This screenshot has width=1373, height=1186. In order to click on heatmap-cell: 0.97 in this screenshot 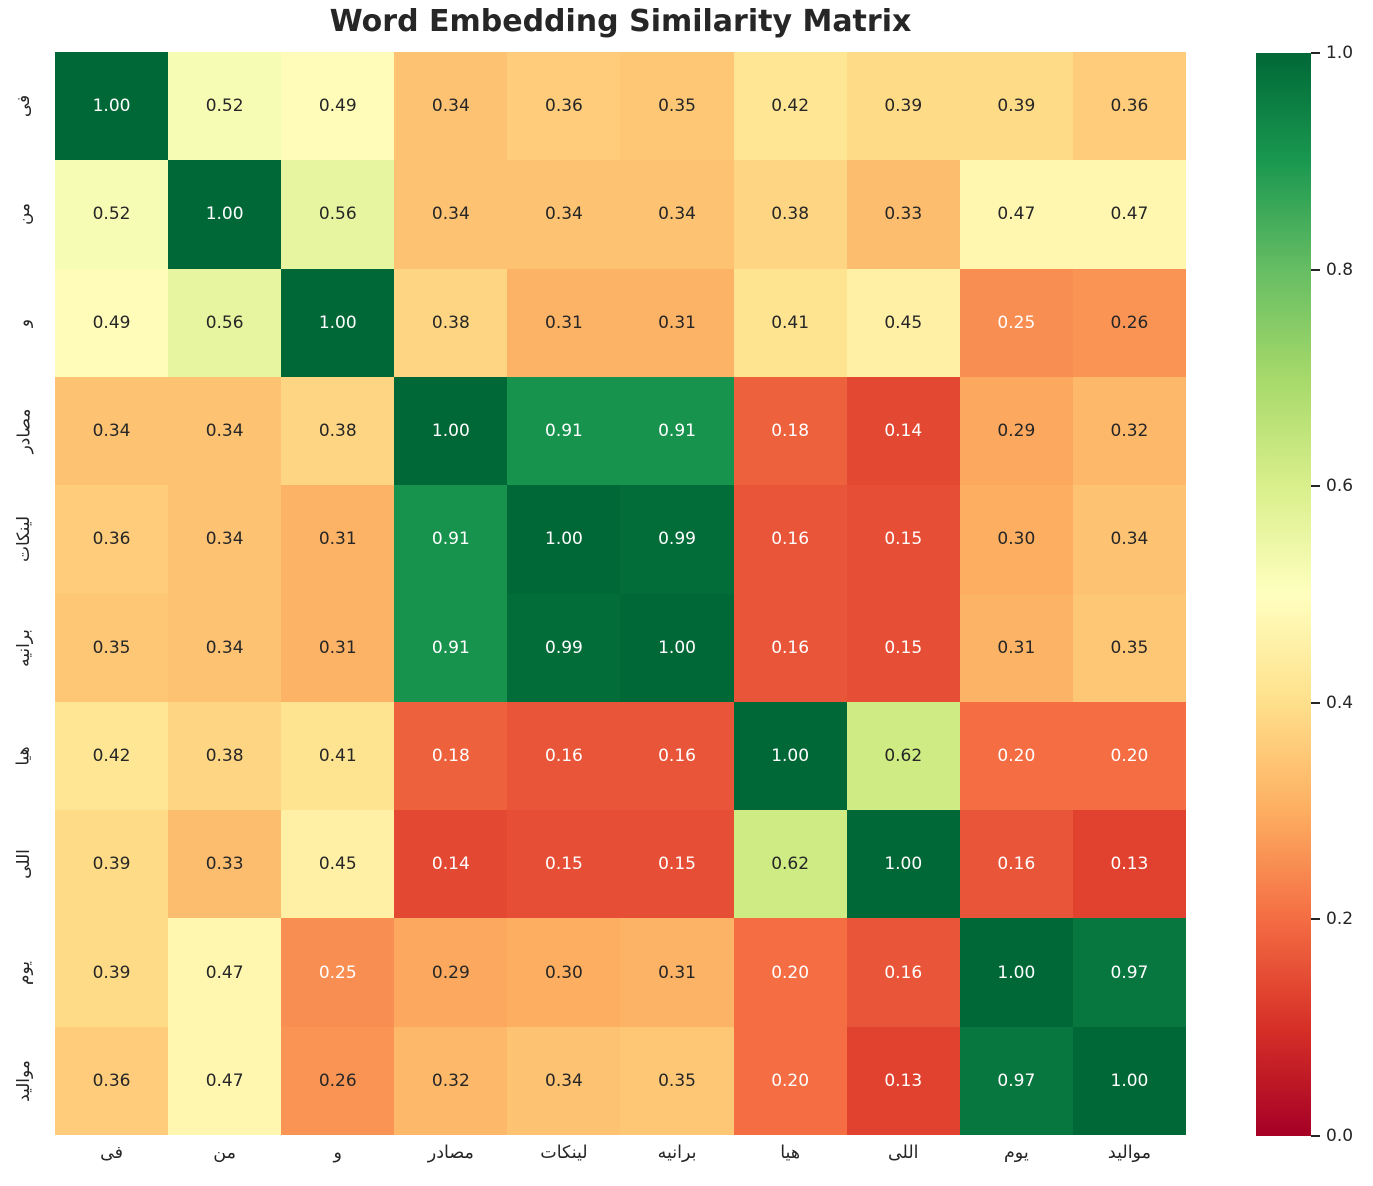, I will do `click(1129, 972)`.